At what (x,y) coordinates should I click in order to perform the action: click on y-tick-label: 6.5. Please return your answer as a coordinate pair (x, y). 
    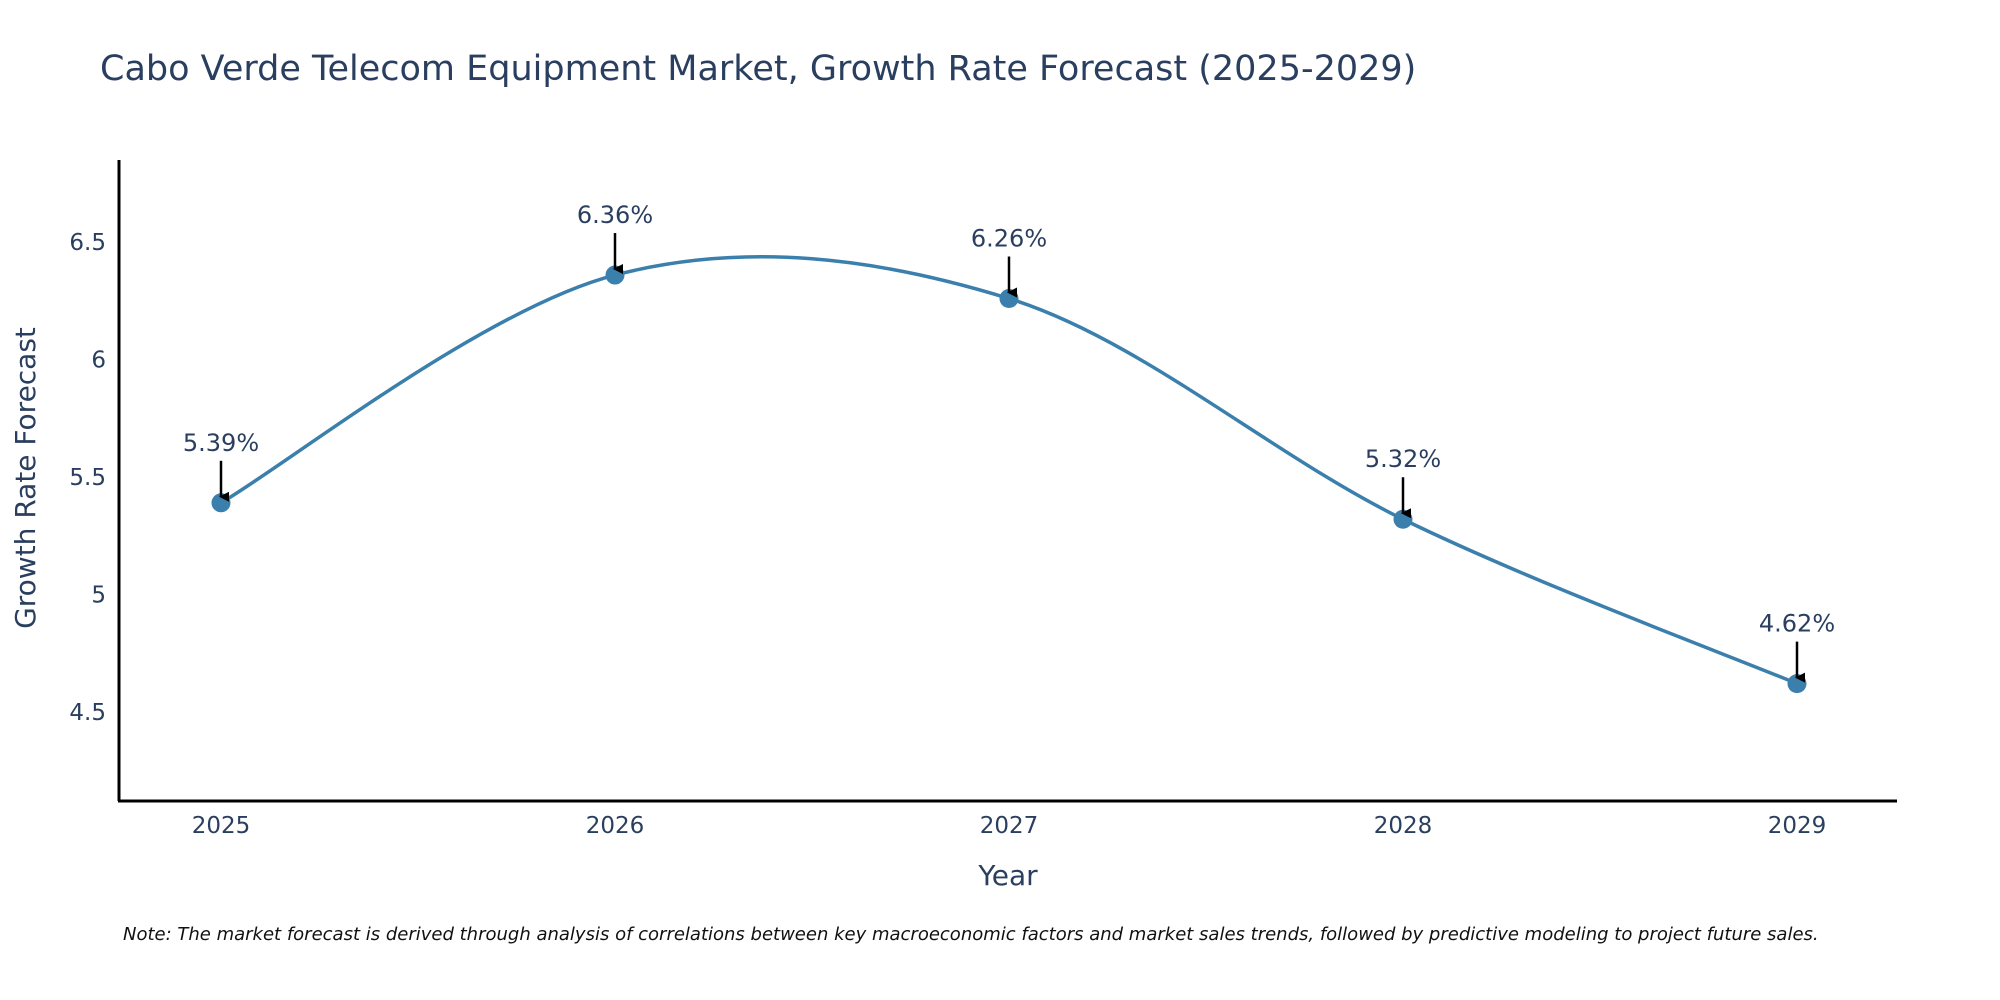
    Looking at the image, I should click on (87, 243).